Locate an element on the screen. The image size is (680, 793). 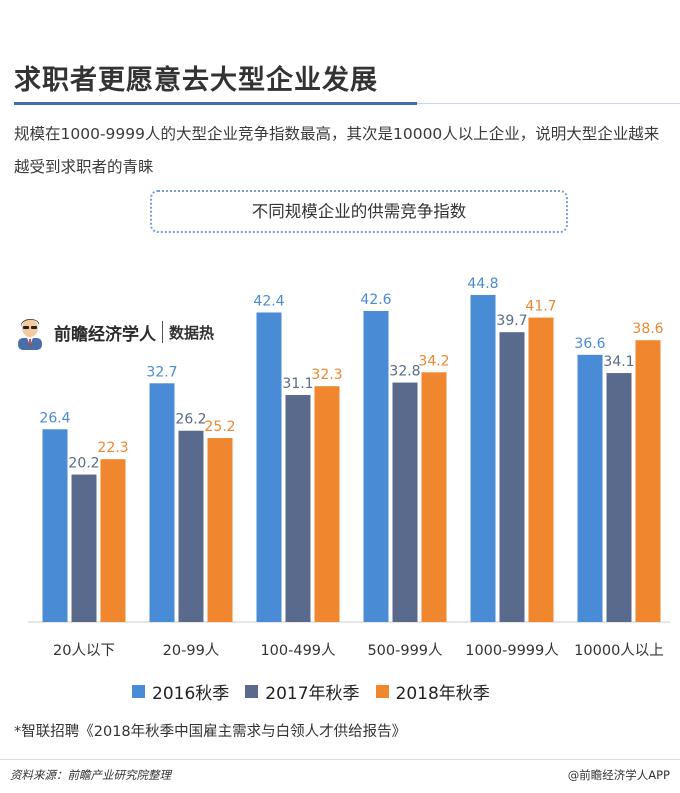
legend-item-2016: 2016秋季 is located at coordinates (180, 691).